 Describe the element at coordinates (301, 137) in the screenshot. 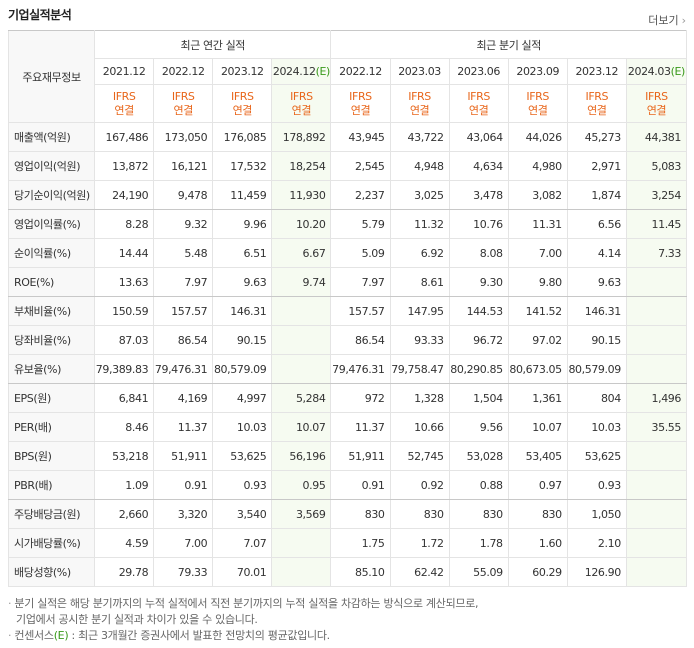

I see `cell: 178,892` at that location.